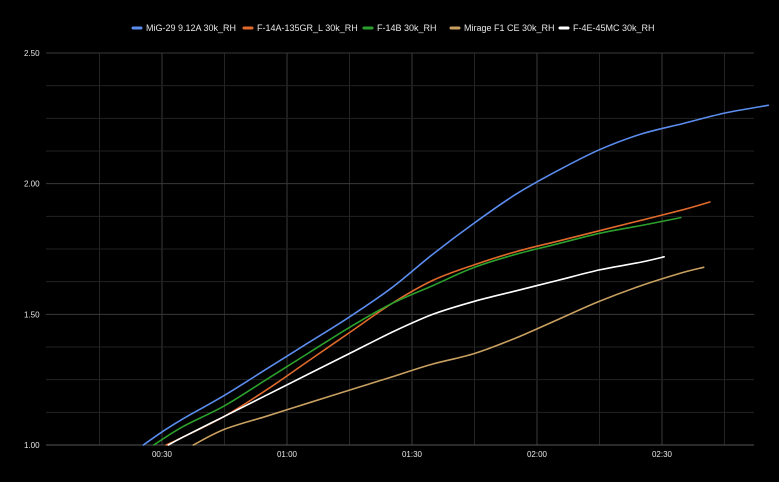 This screenshot has height=482, width=779. What do you see at coordinates (412, 454) in the screenshot?
I see `x-tick-label: 01:30` at bounding box center [412, 454].